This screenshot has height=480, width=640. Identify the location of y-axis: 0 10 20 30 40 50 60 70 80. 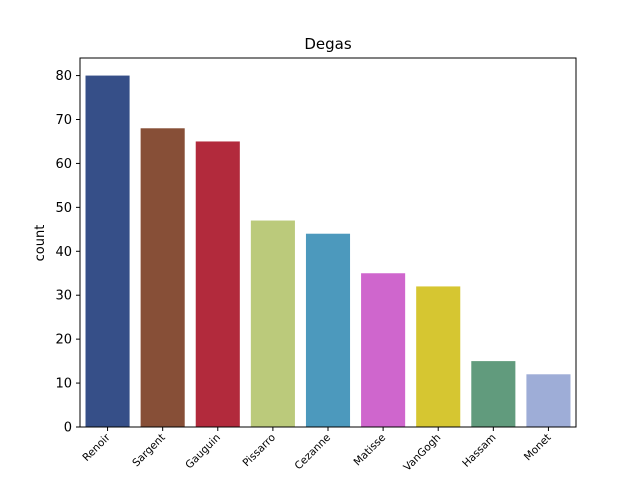
(67, 252).